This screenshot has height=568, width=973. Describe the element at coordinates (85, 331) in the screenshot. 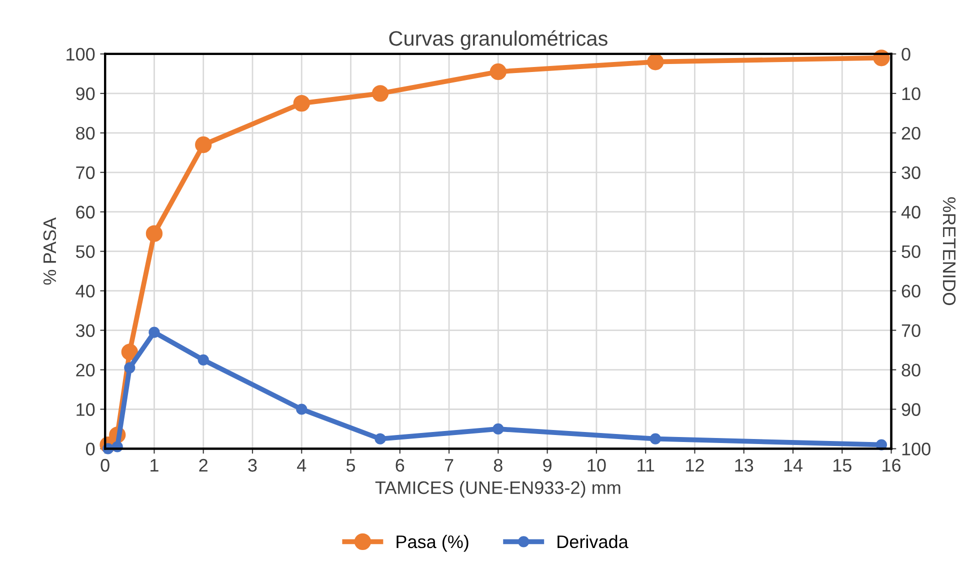

I see `y-tick-label: 30` at that location.